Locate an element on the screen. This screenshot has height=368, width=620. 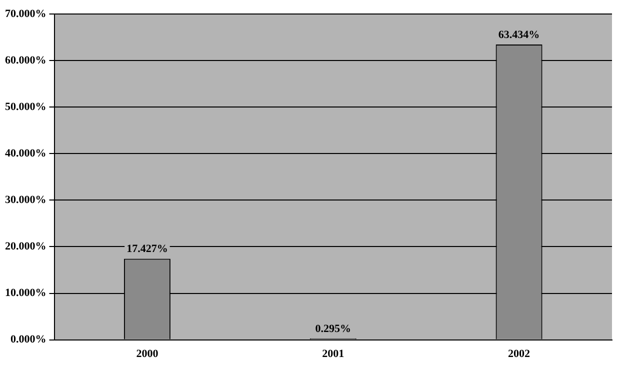
y-tick-label: 50.000% is located at coordinates (25, 106).